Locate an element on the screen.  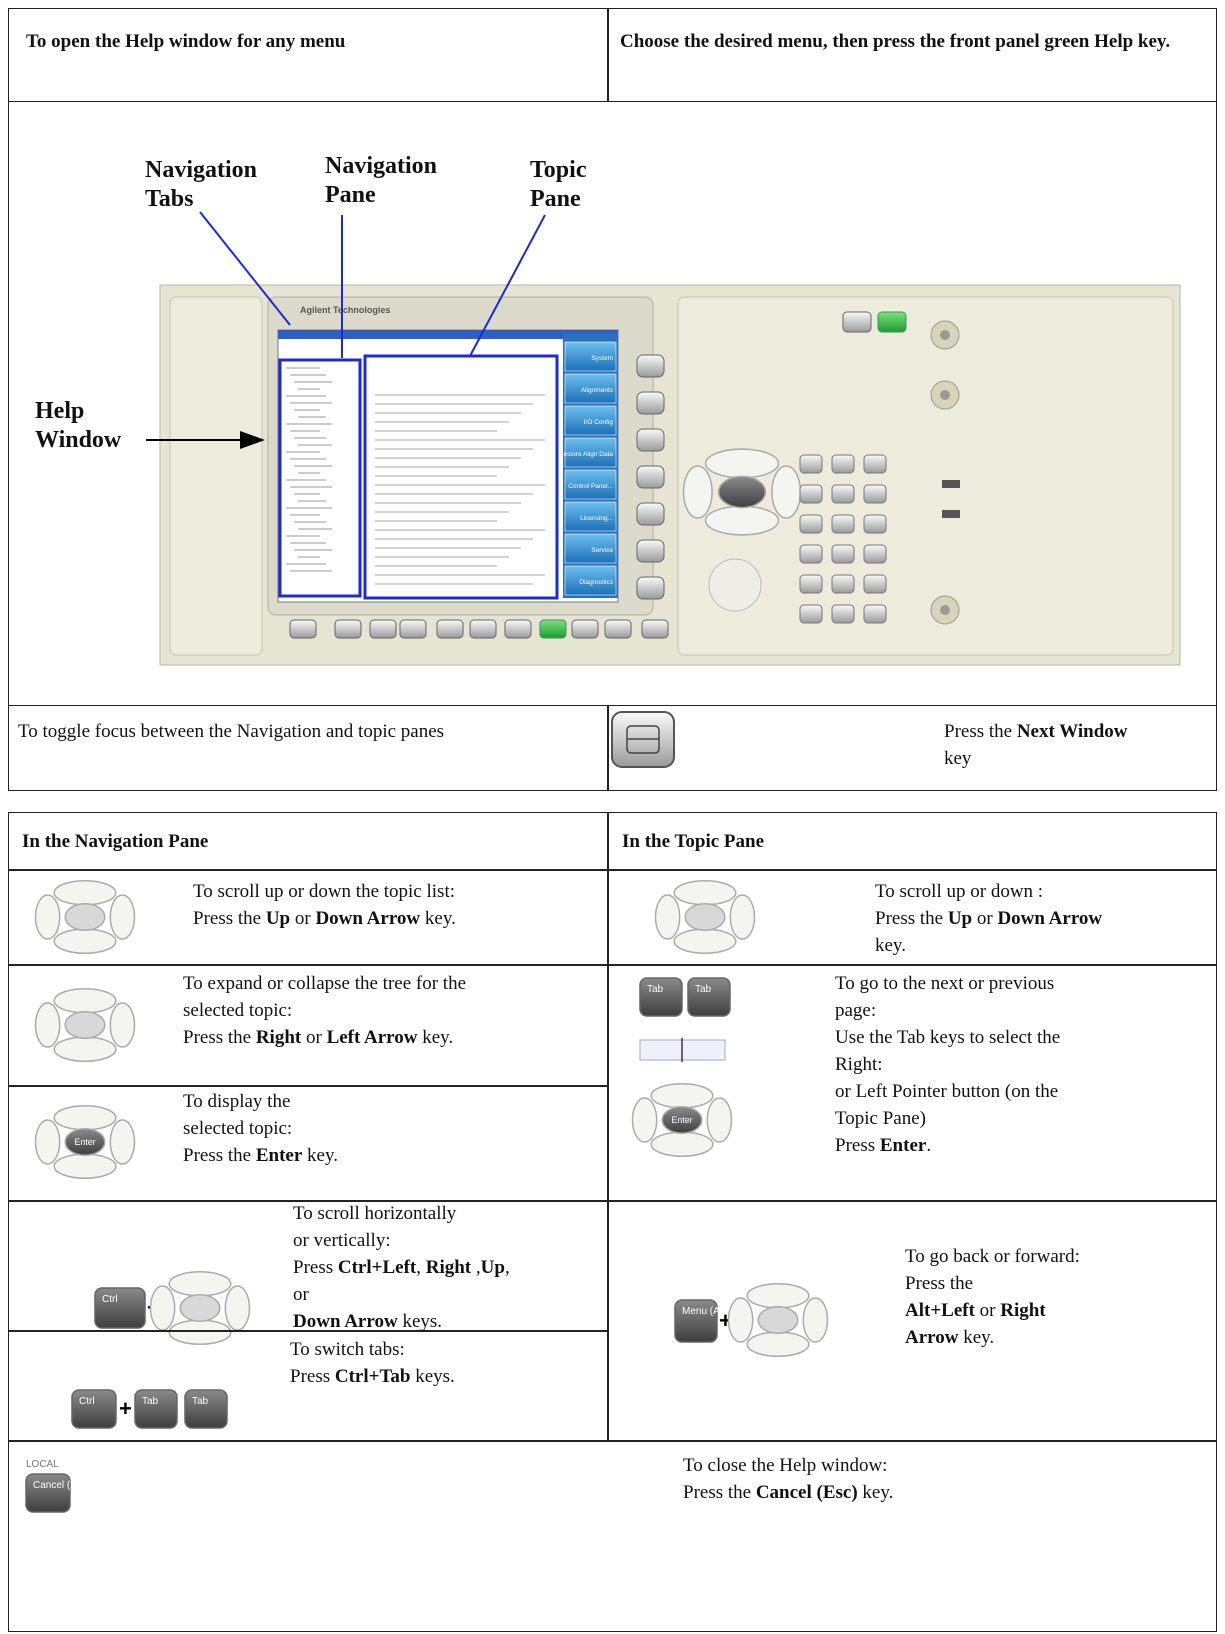
text-run: To go back or forward: is located at coordinates (992, 1256).